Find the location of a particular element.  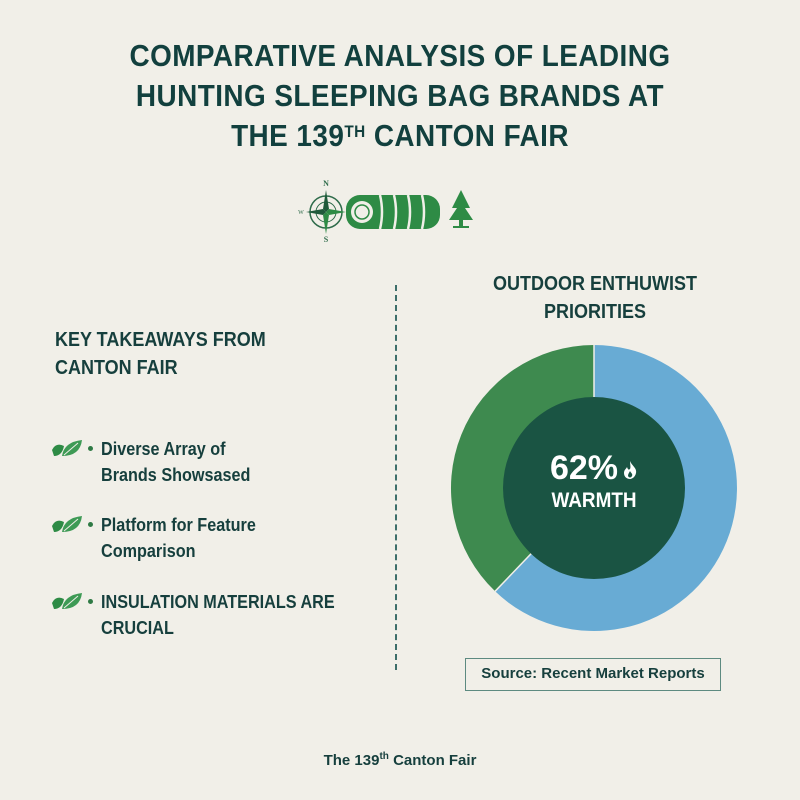

takeaway-item: Platform for Feature Comparison is located at coordinates (205, 538).